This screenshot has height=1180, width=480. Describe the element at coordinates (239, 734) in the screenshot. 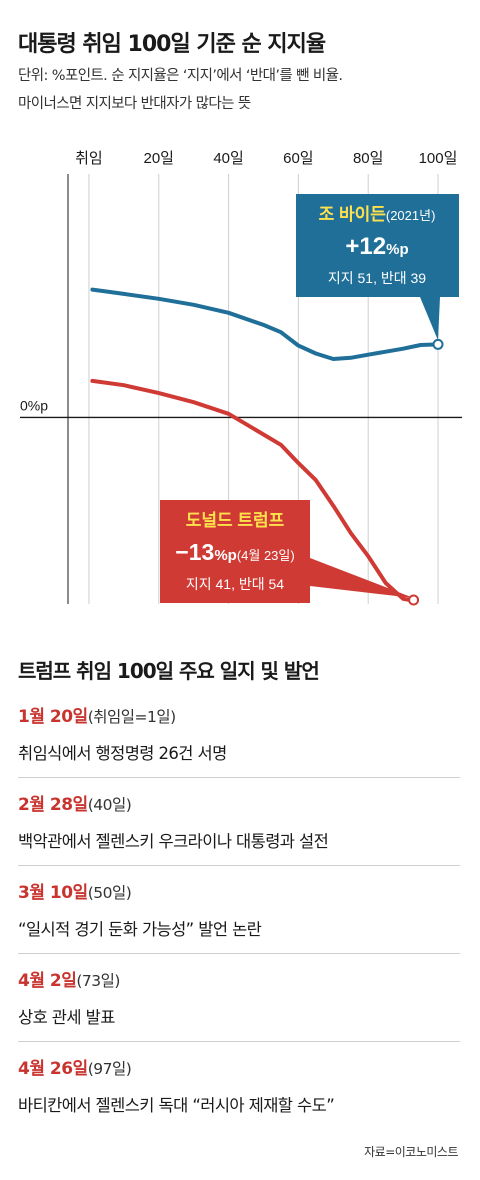

I see `timeline-event: 1월 20일(취임일=1일) 취임식에서 행정명령 26건 서명` at that location.